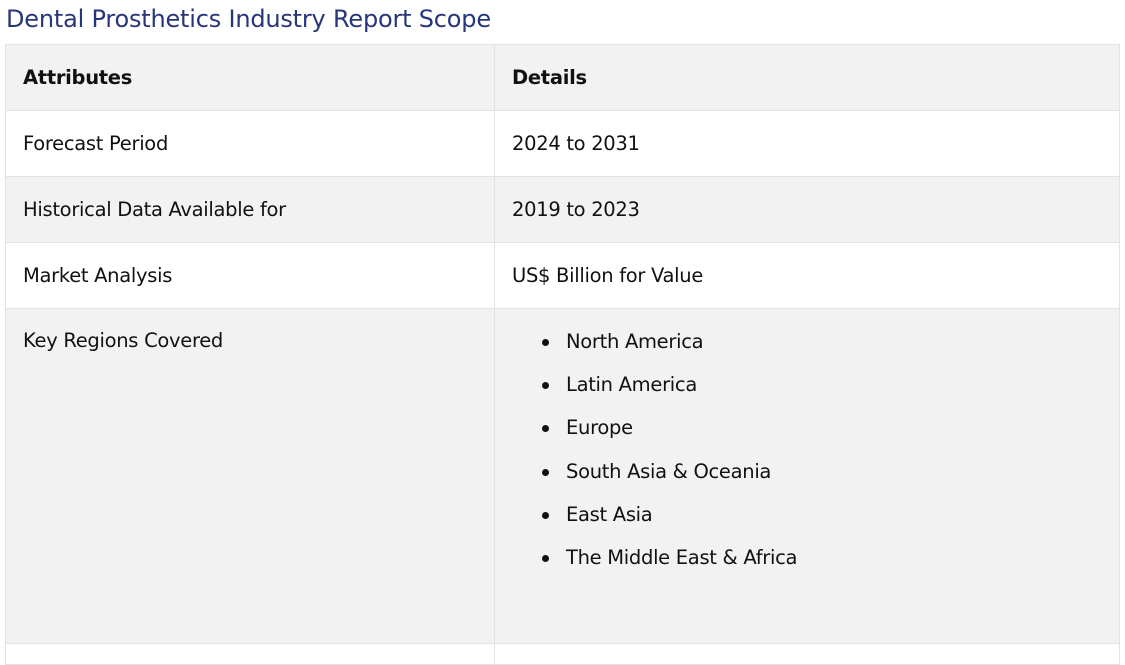 The width and height of the screenshot is (1125, 665). I want to click on detail-cell-empty, so click(807, 654).